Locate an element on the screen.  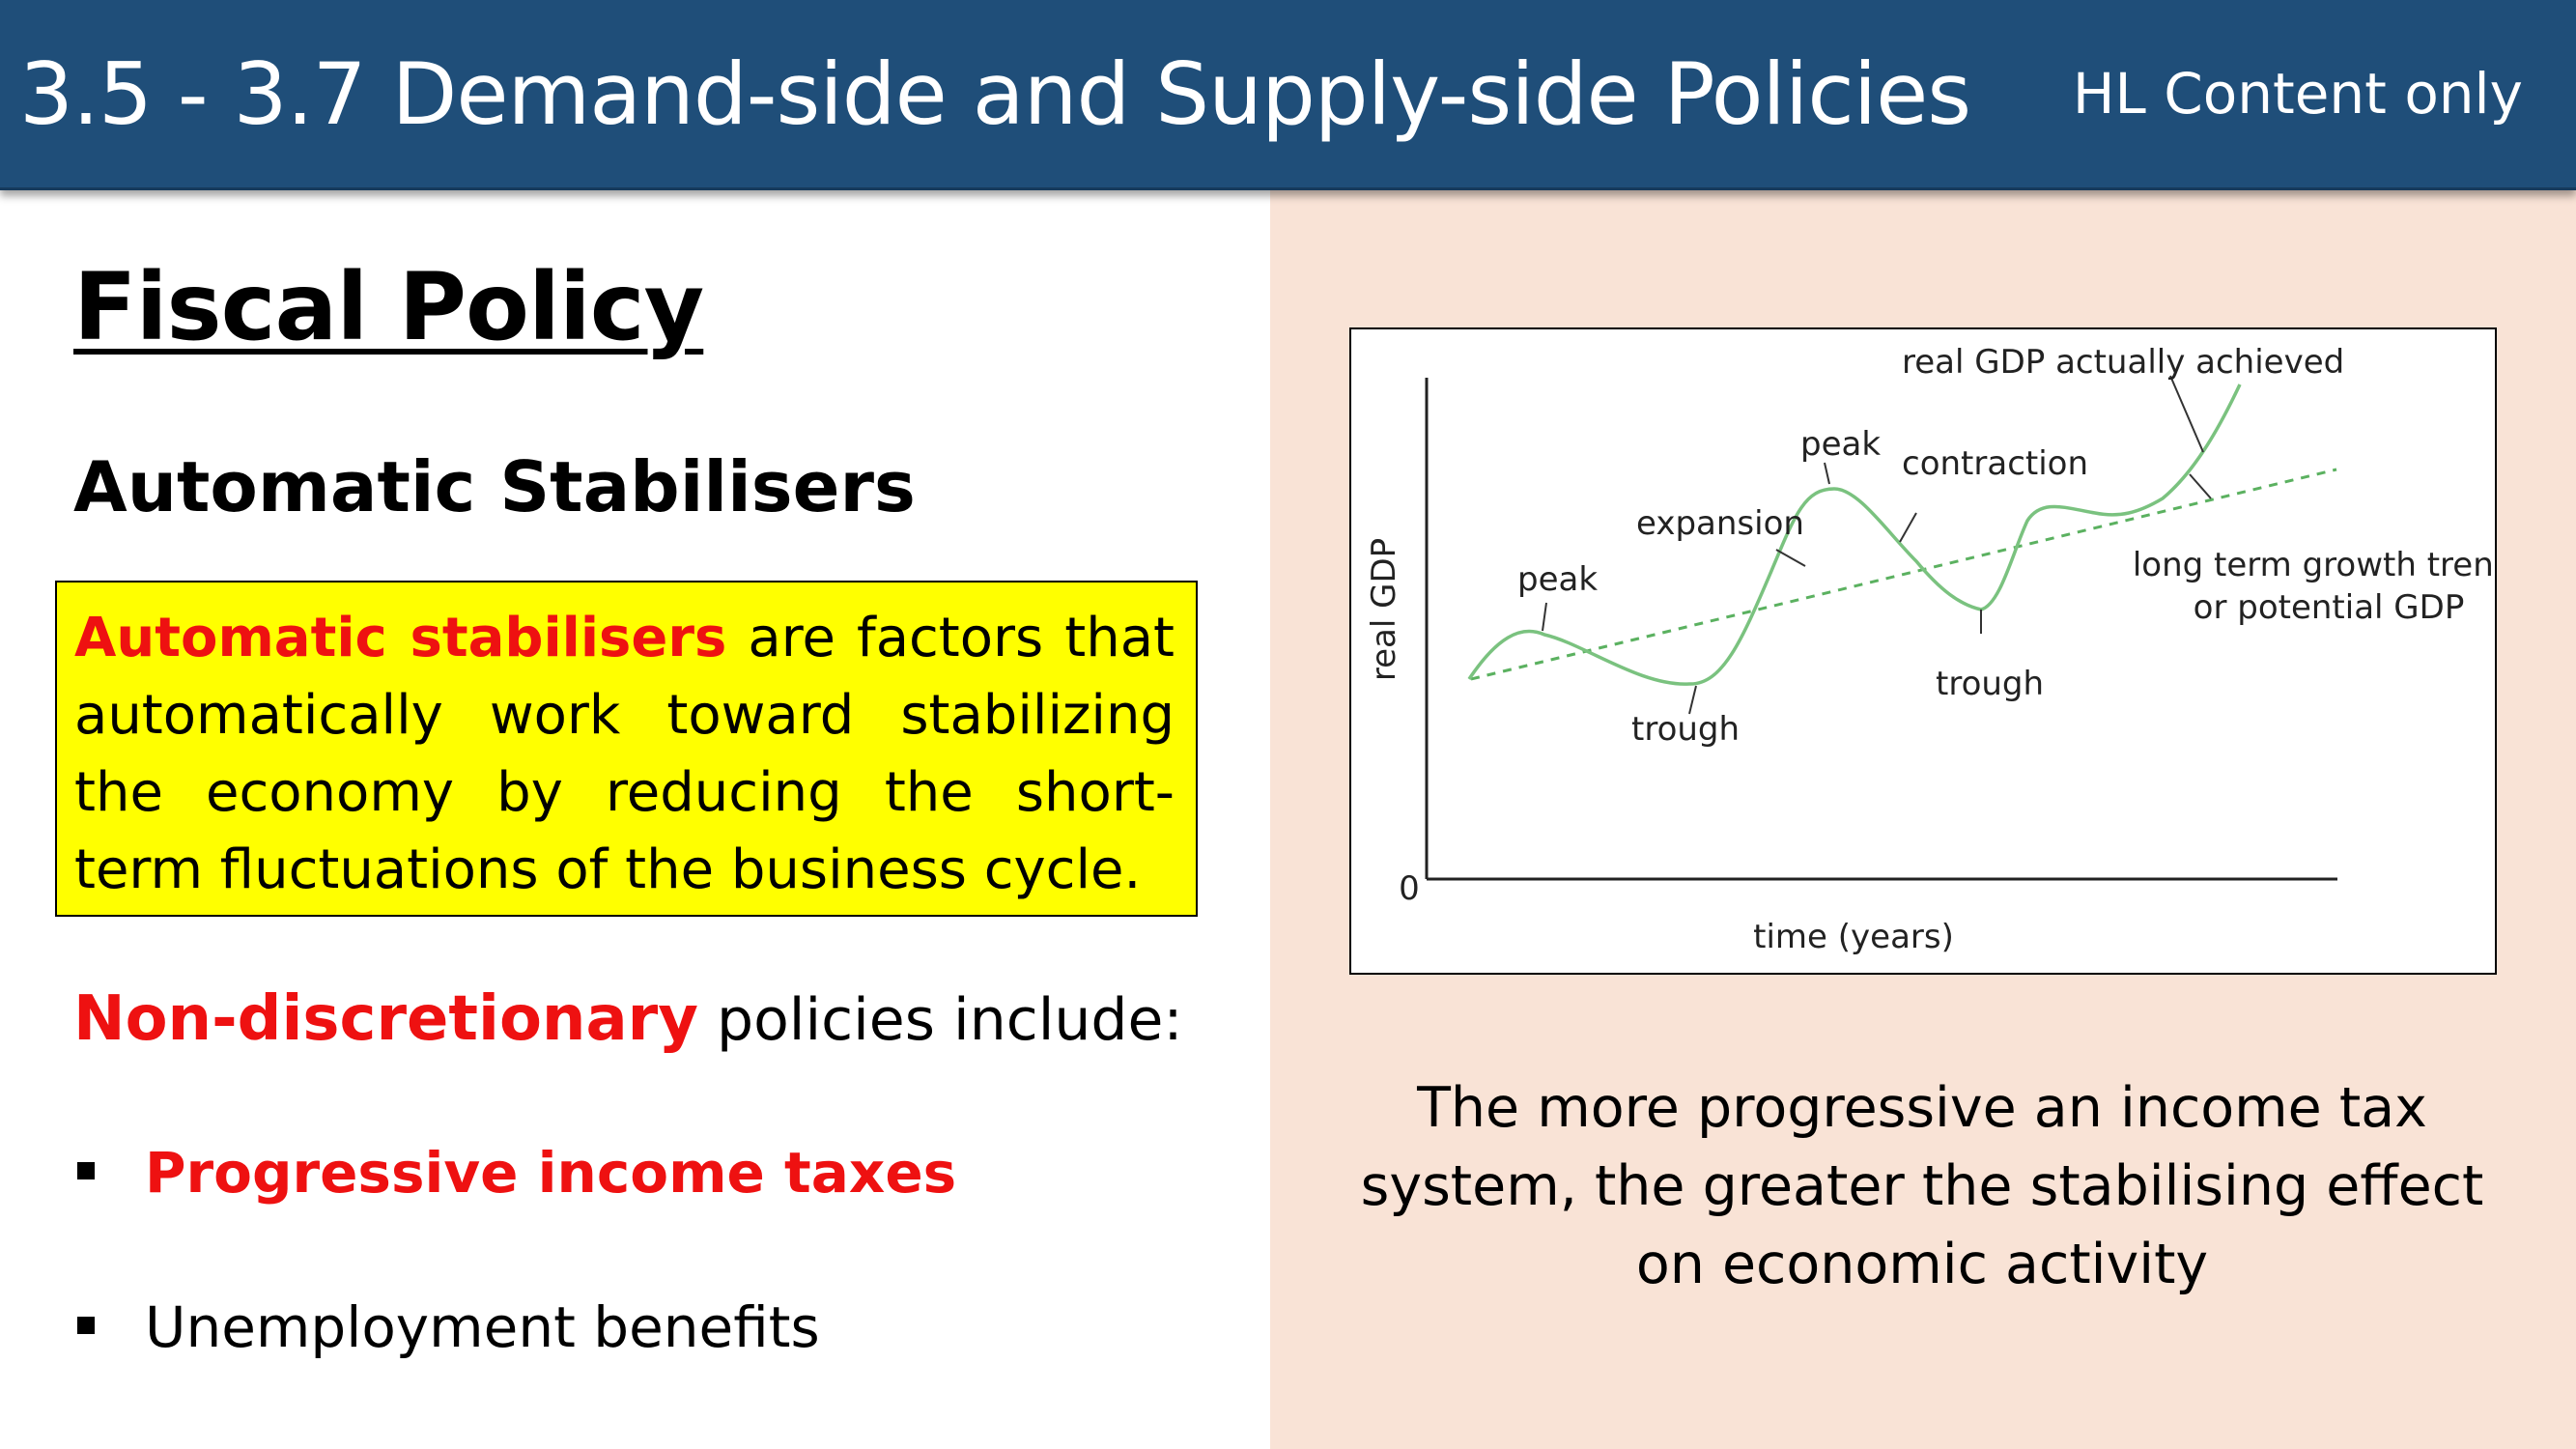
real-gdp-curve is located at coordinates (1854, 535).